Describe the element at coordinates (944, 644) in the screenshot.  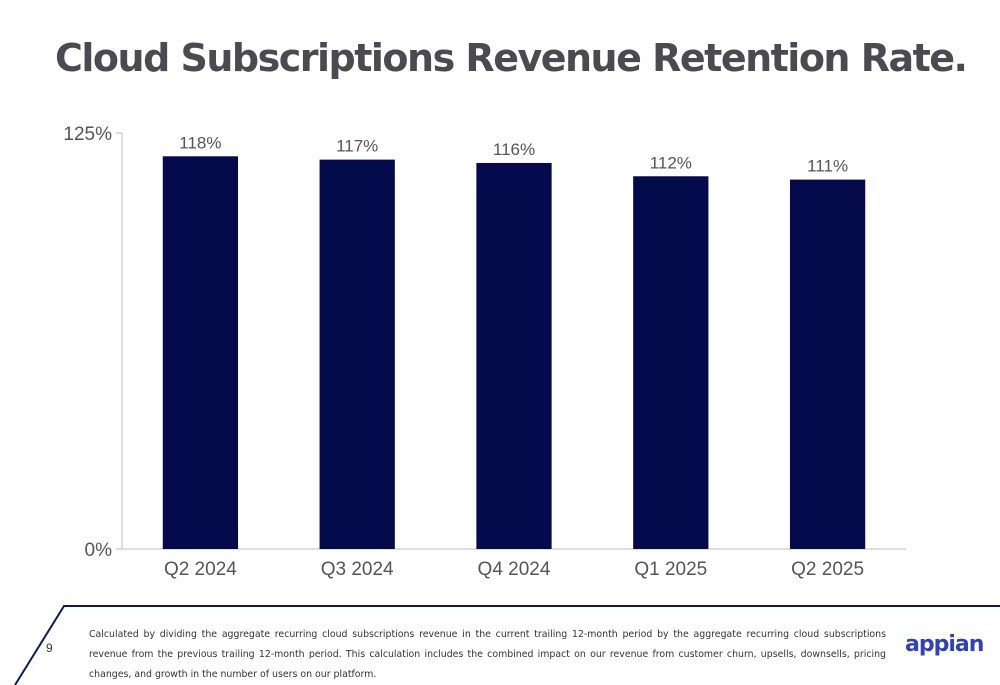
I see `appian-logo: appian` at that location.